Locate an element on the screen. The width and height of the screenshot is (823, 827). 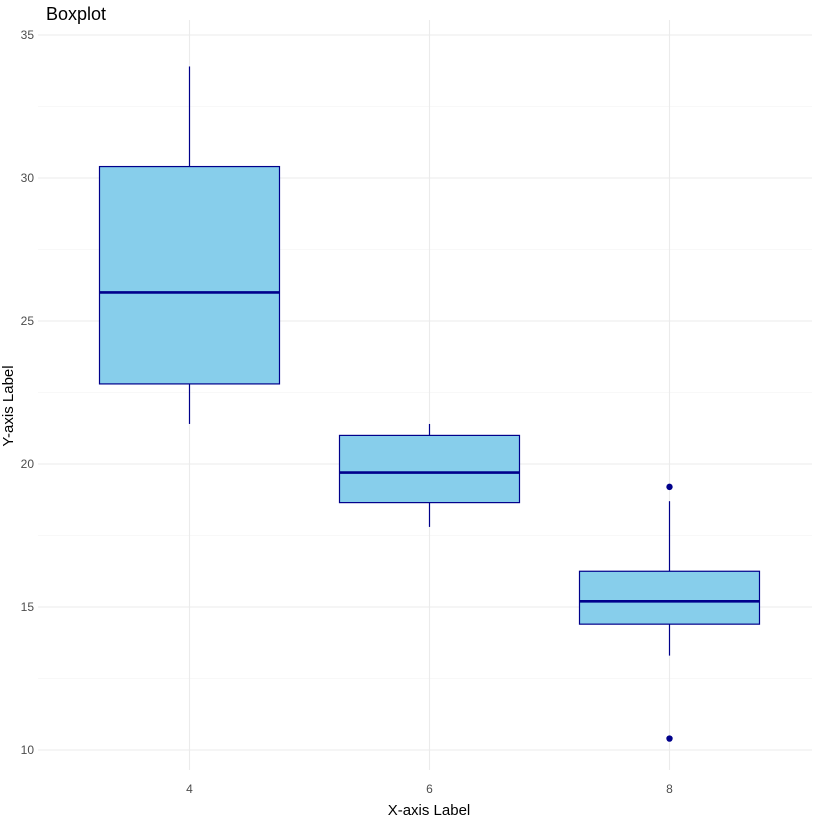
chart-title: Boxplot is located at coordinates (76, 14).